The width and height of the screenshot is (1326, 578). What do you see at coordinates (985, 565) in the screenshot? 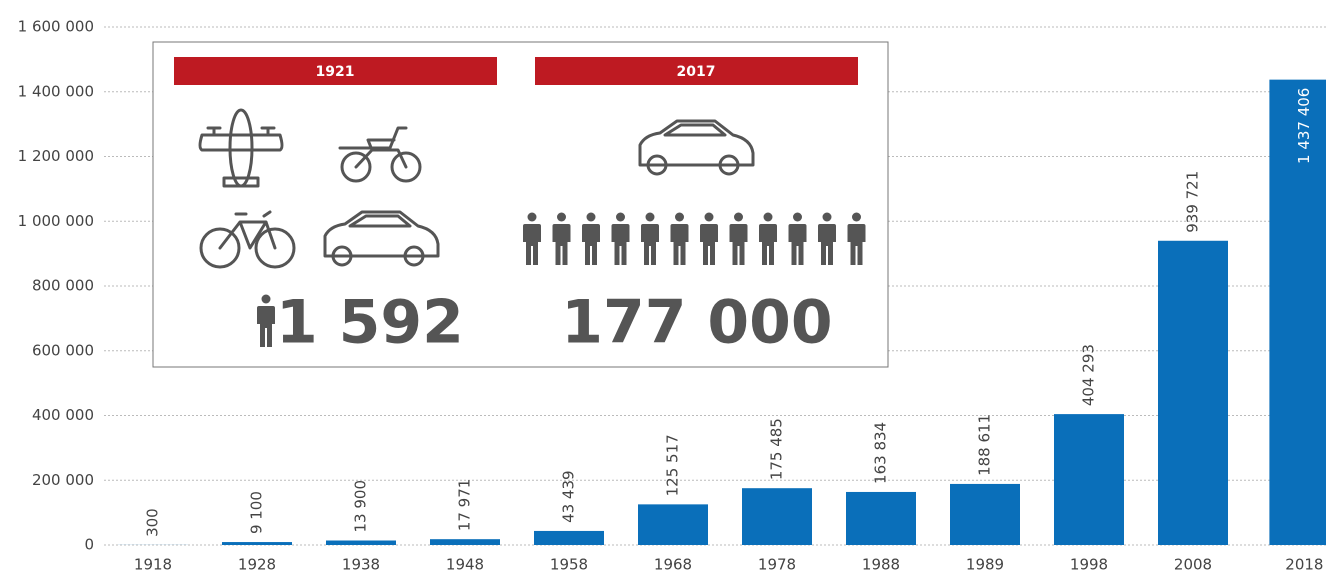
I see `x-tick-label: 1989` at bounding box center [985, 565].